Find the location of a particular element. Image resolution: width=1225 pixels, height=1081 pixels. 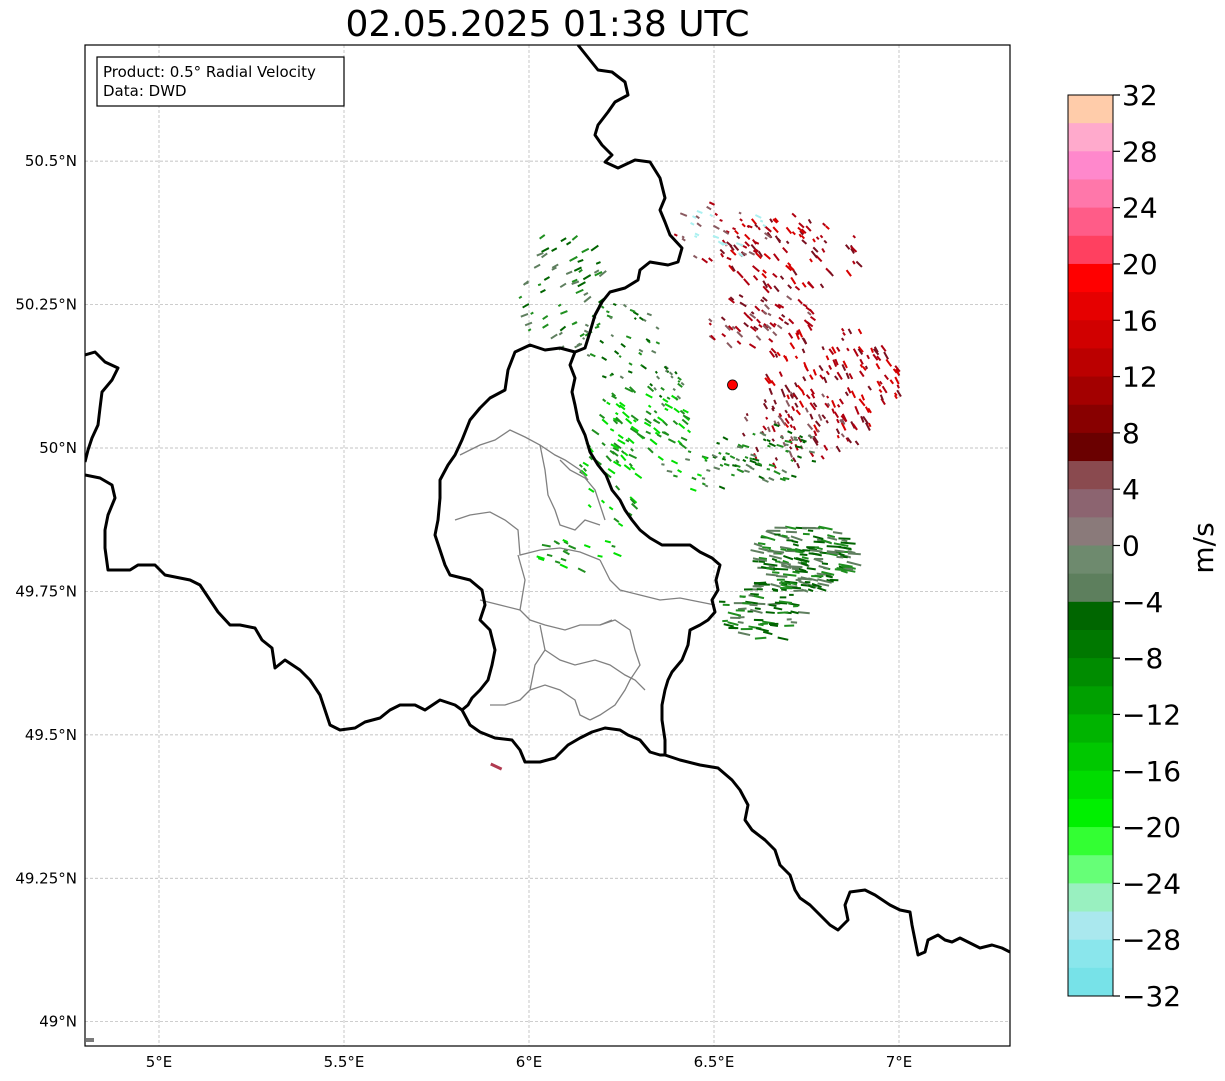

border-belgium-netherlands is located at coordinates (102, 406).